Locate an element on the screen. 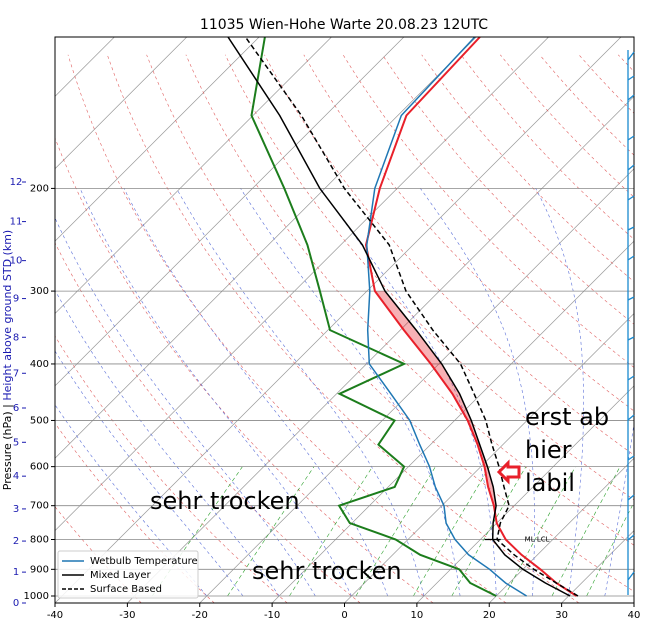  height-tick-label: 9 is located at coordinates (16, 299).